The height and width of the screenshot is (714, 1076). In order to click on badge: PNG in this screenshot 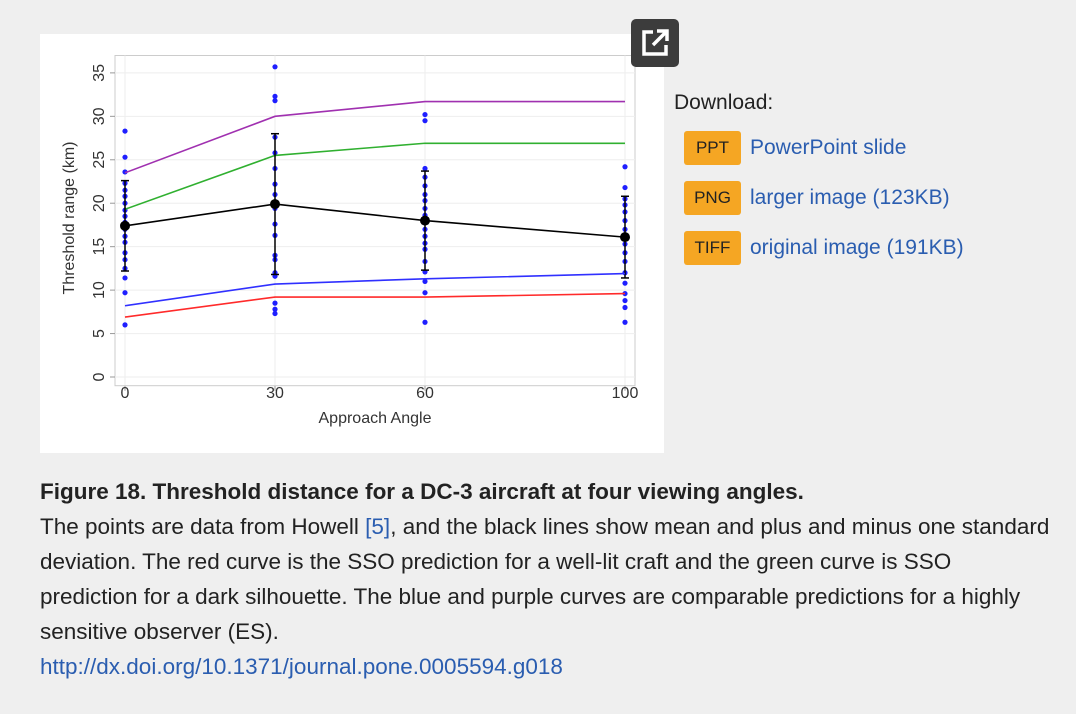, I will do `click(712, 198)`.